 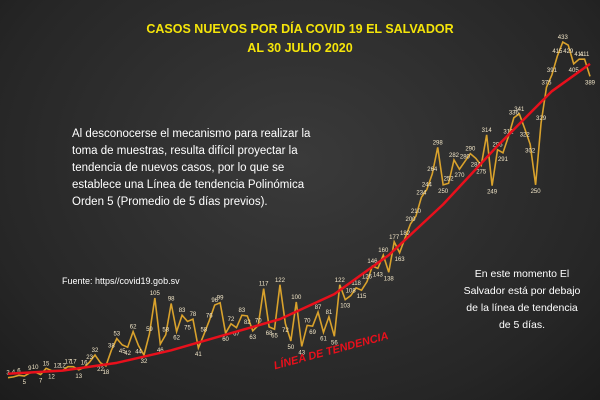 What do you see at coordinates (30, 369) in the screenshot?
I see `data-label: 9` at bounding box center [30, 369].